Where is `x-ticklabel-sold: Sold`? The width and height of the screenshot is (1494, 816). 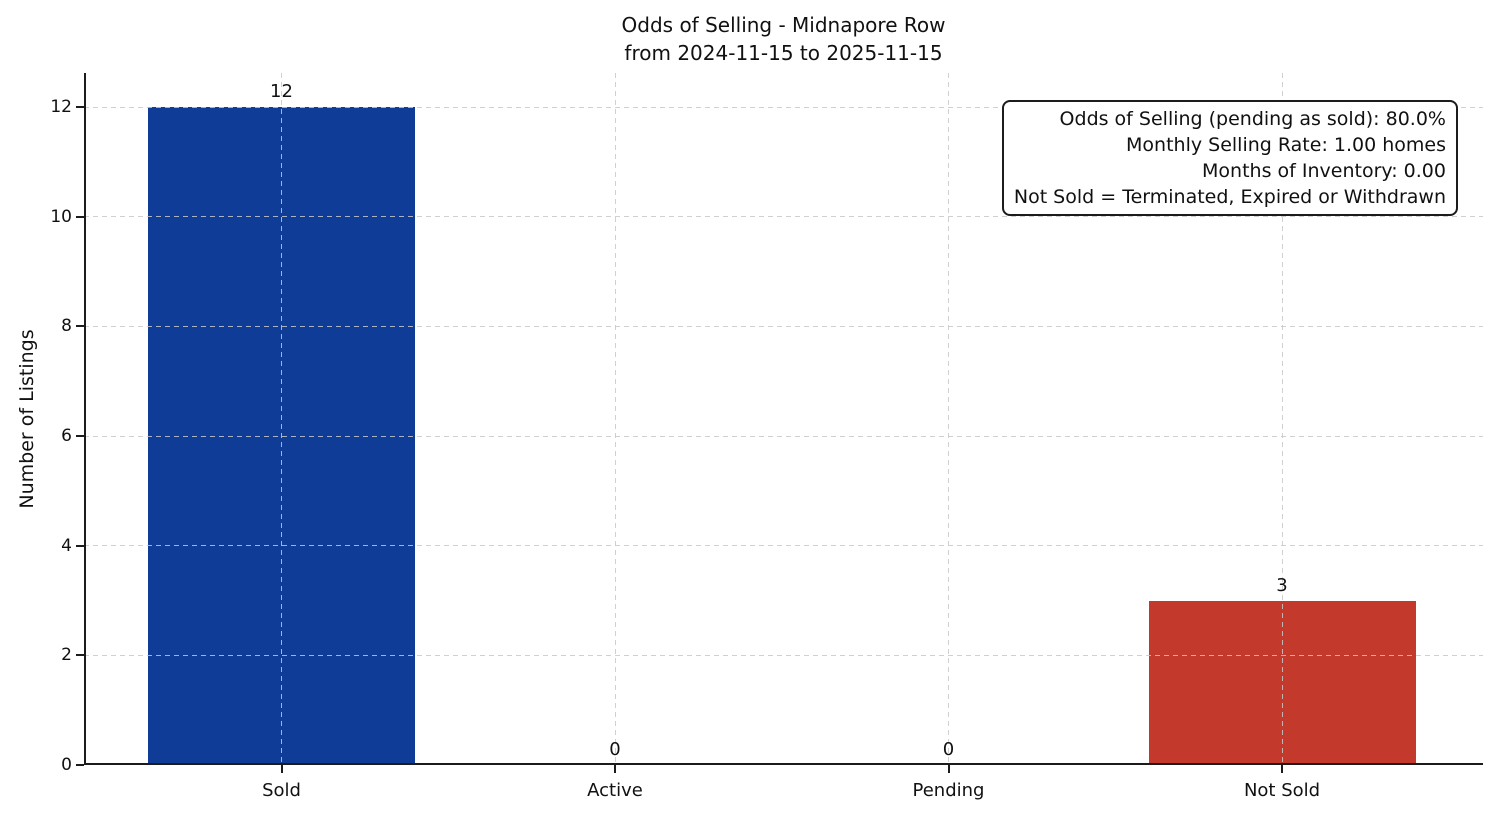
x-ticklabel-sold: Sold is located at coordinates (281, 790).